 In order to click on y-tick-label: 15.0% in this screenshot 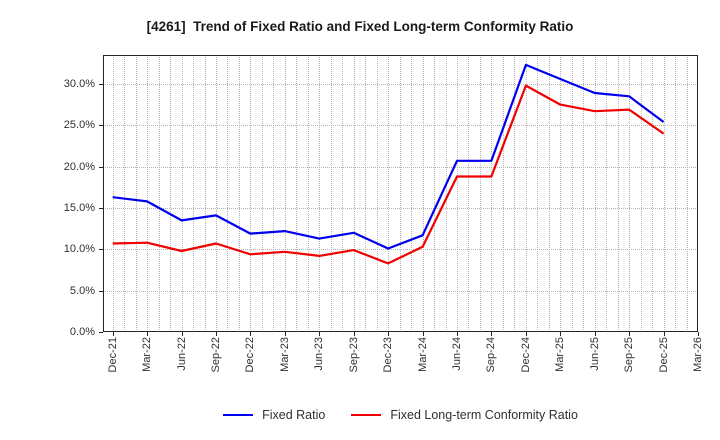, I will do `click(79, 207)`.